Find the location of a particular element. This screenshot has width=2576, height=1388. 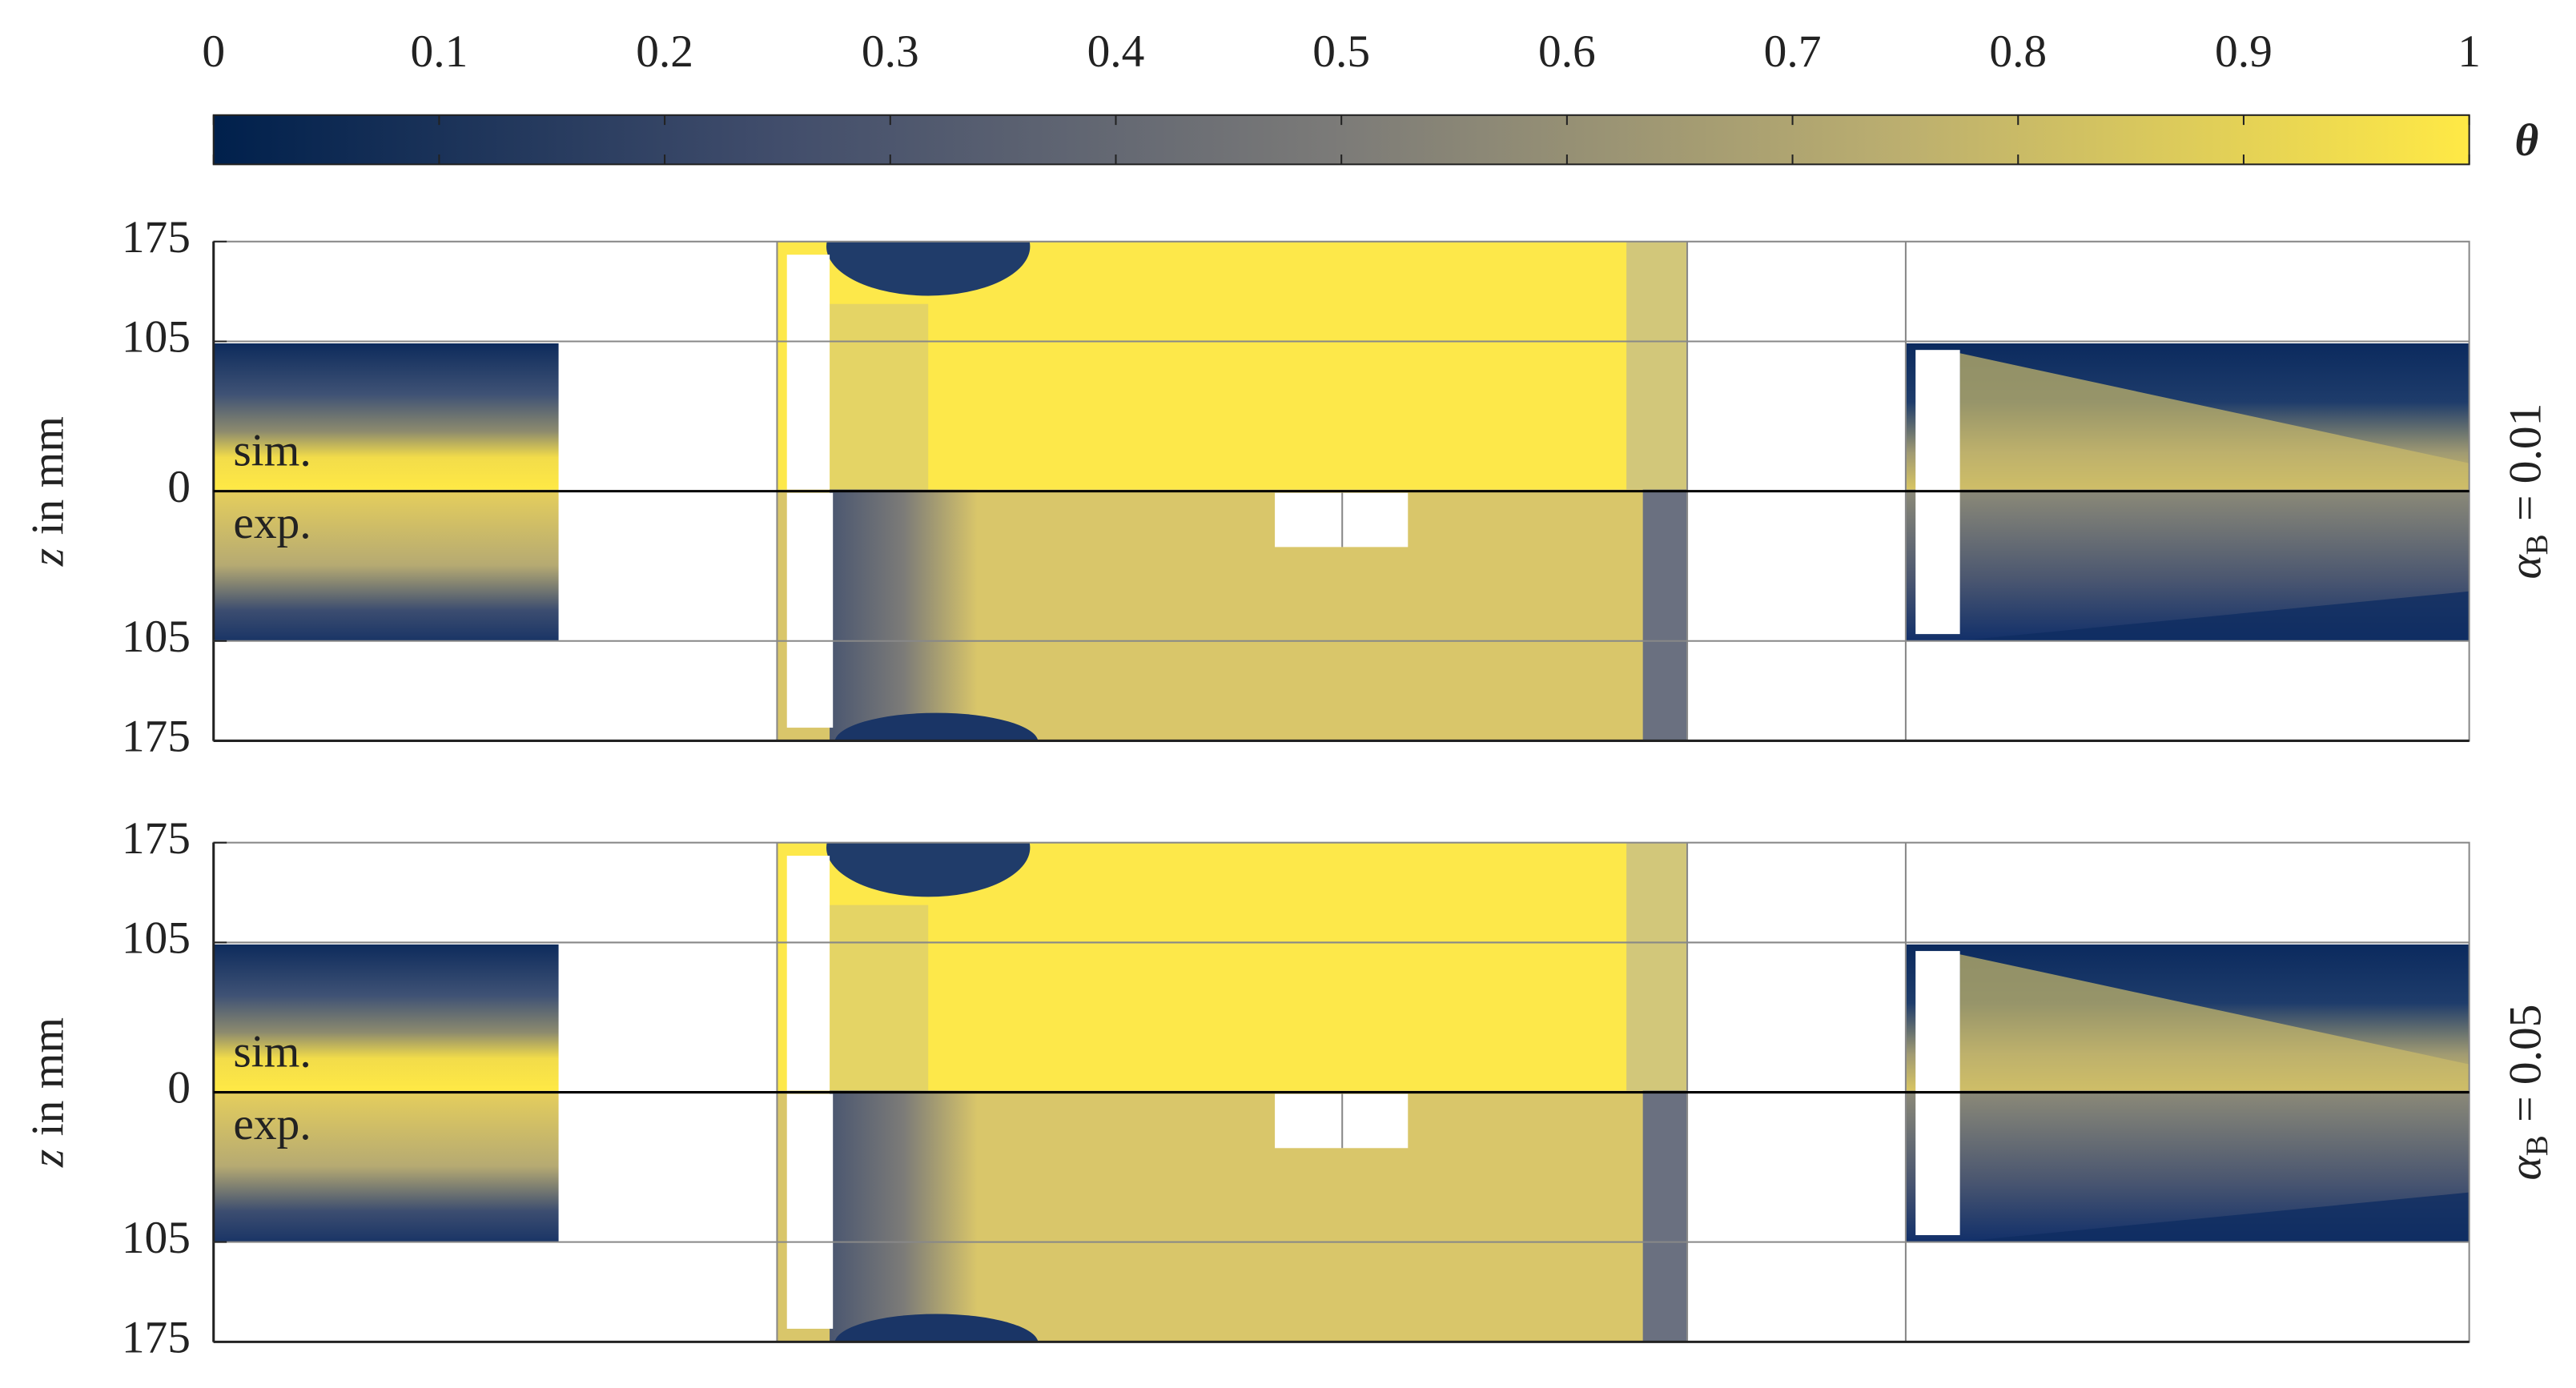

colorbar-tick-label: 0.4 is located at coordinates (1116, 51).